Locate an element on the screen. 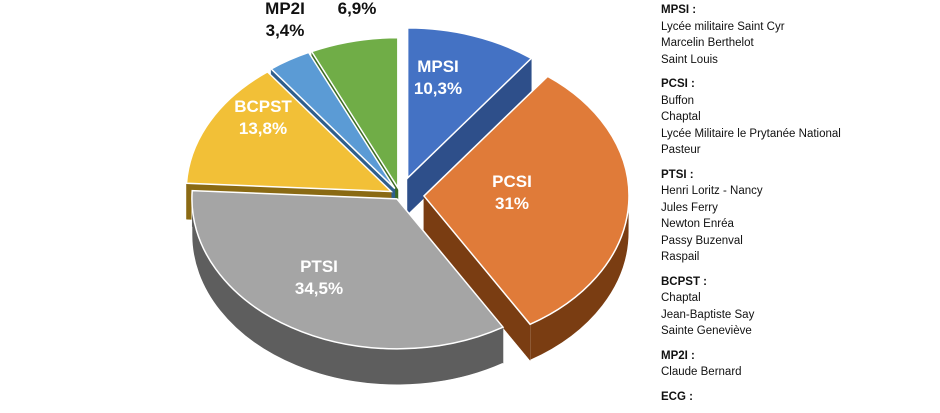  legend-group-title: MP2I : is located at coordinates (678, 355).